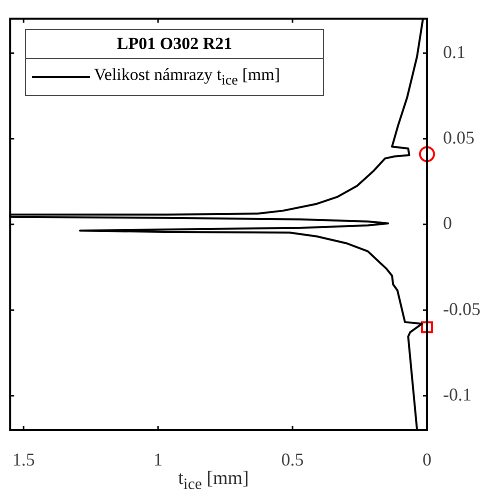 Image resolution: width=483 pixels, height=504 pixels. I want to click on legend-label: Velikost námrazy t$_{ice}$ [mm], so click(187, 77).